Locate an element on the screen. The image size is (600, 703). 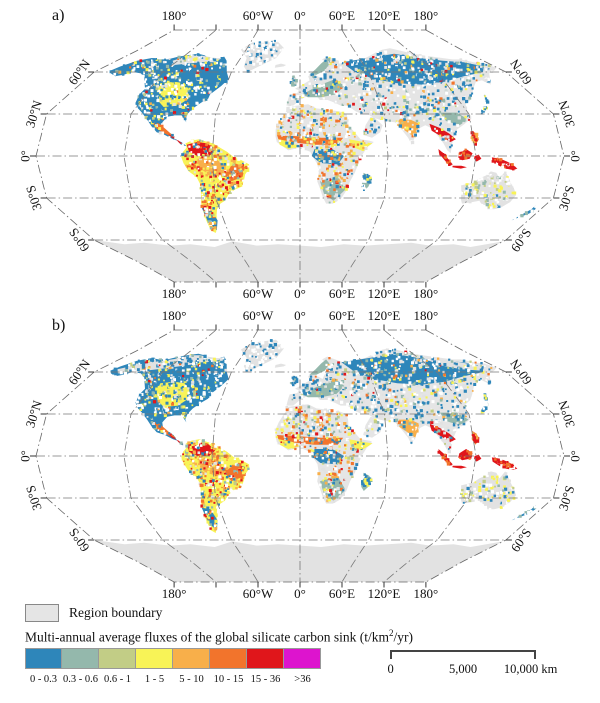
legend-class-1-swatch is located at coordinates (80, 658).